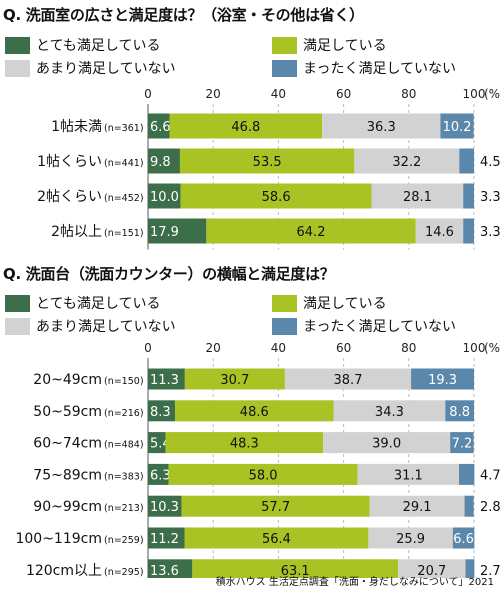  I want to click on x-tick-label: 20, so click(213, 94).